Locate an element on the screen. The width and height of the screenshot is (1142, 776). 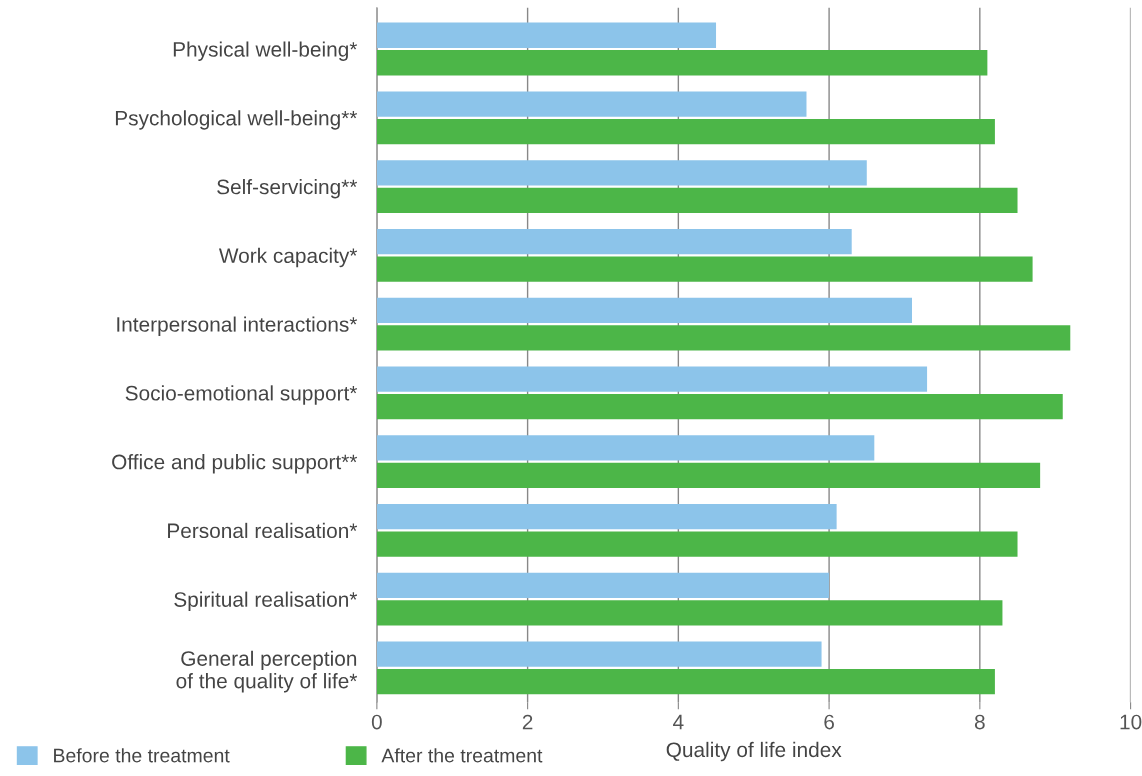
x-tick-label: 6 is located at coordinates (829, 722).